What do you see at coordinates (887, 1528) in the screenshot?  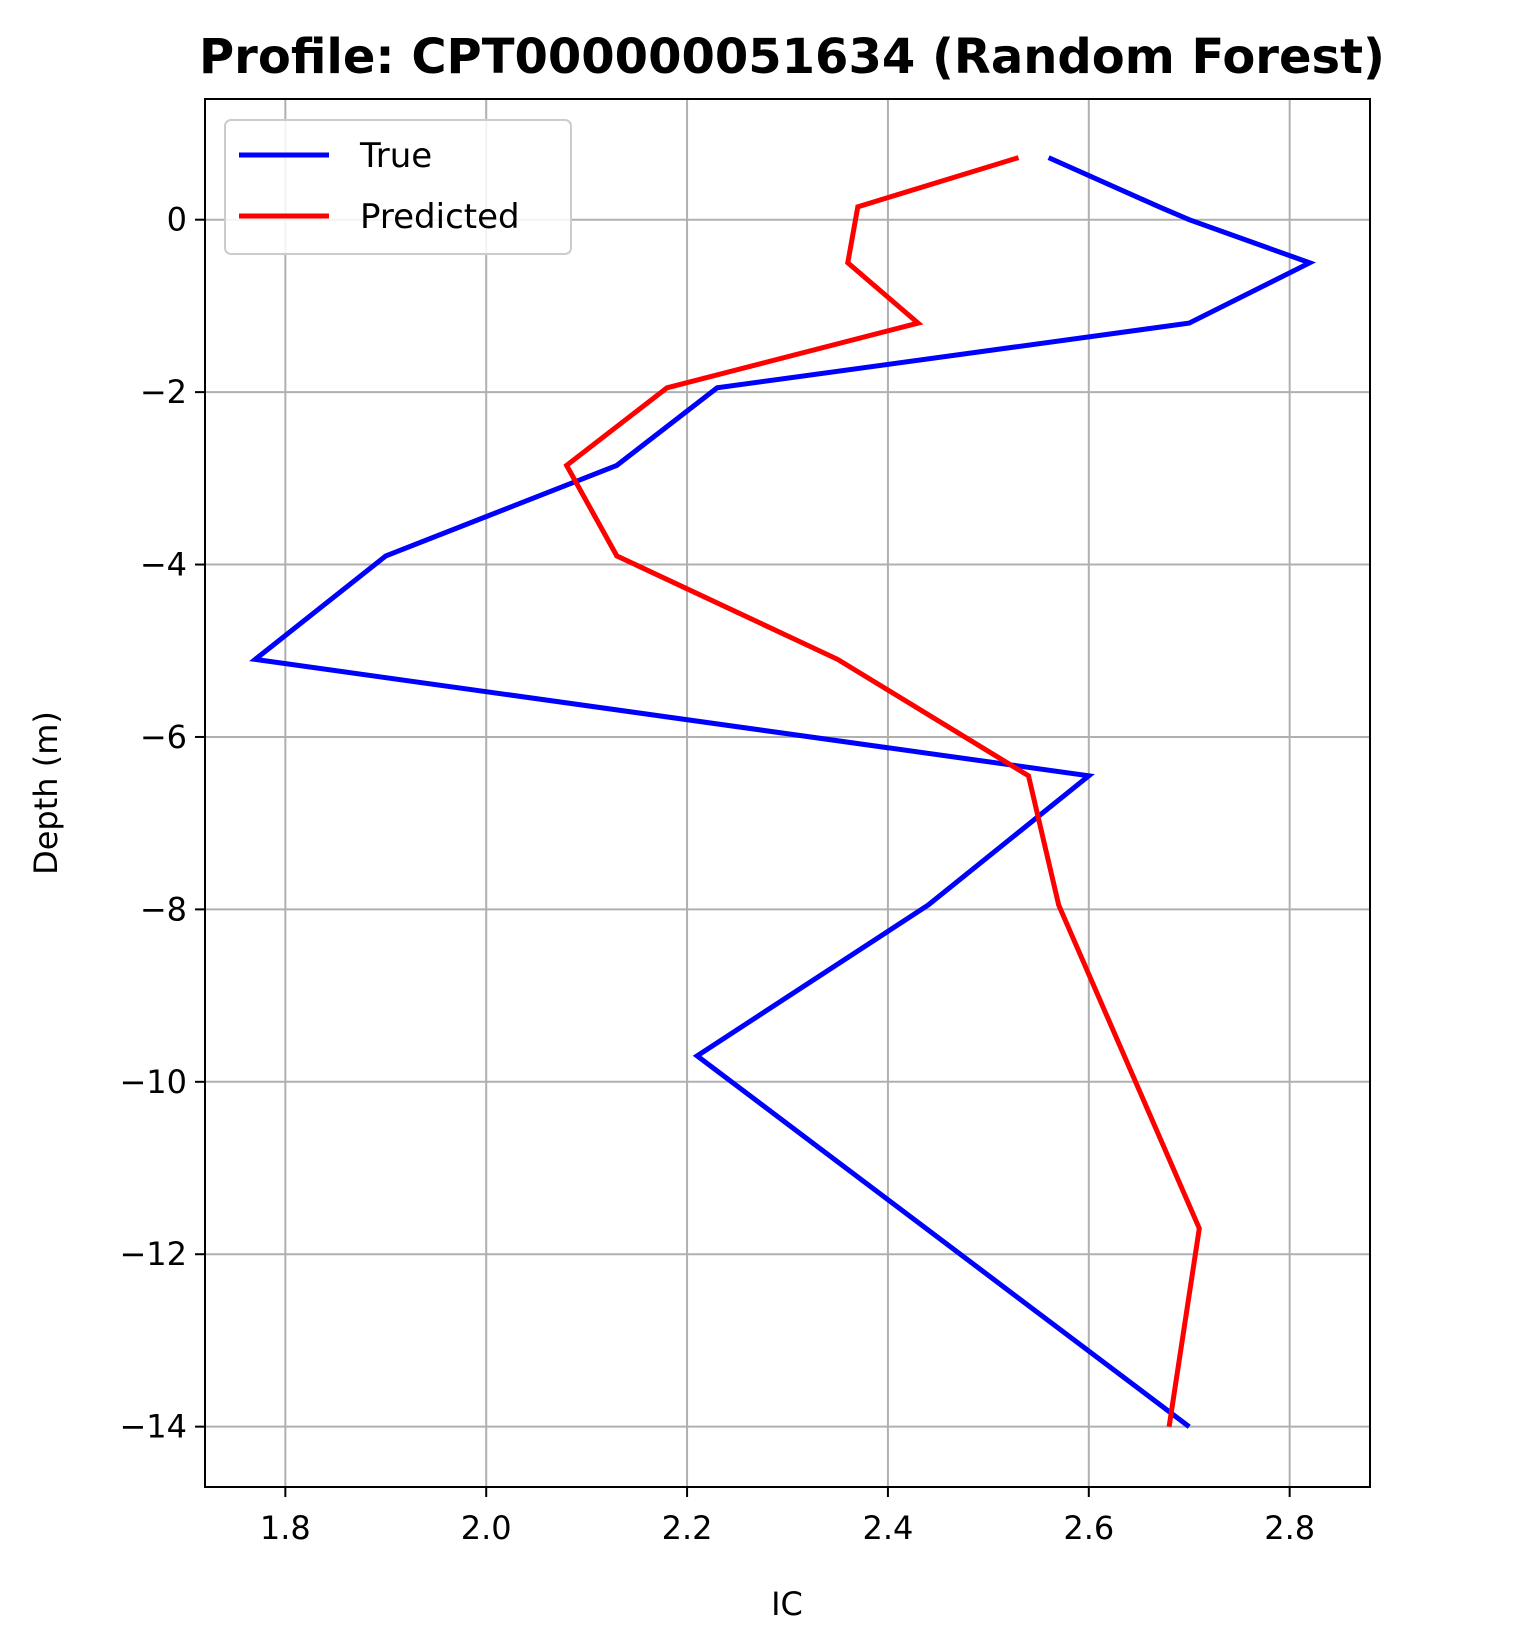 I see `x-tick-label: 2.4` at bounding box center [887, 1528].